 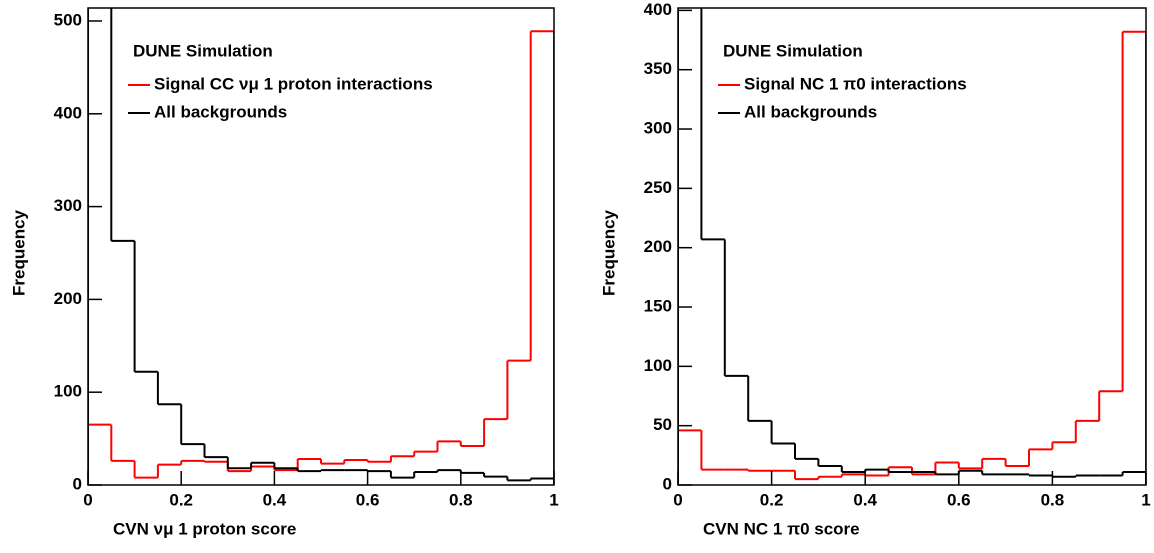 I want to click on legend-label: Signal CC νμ 1 proton interactions, so click(x=293, y=83).